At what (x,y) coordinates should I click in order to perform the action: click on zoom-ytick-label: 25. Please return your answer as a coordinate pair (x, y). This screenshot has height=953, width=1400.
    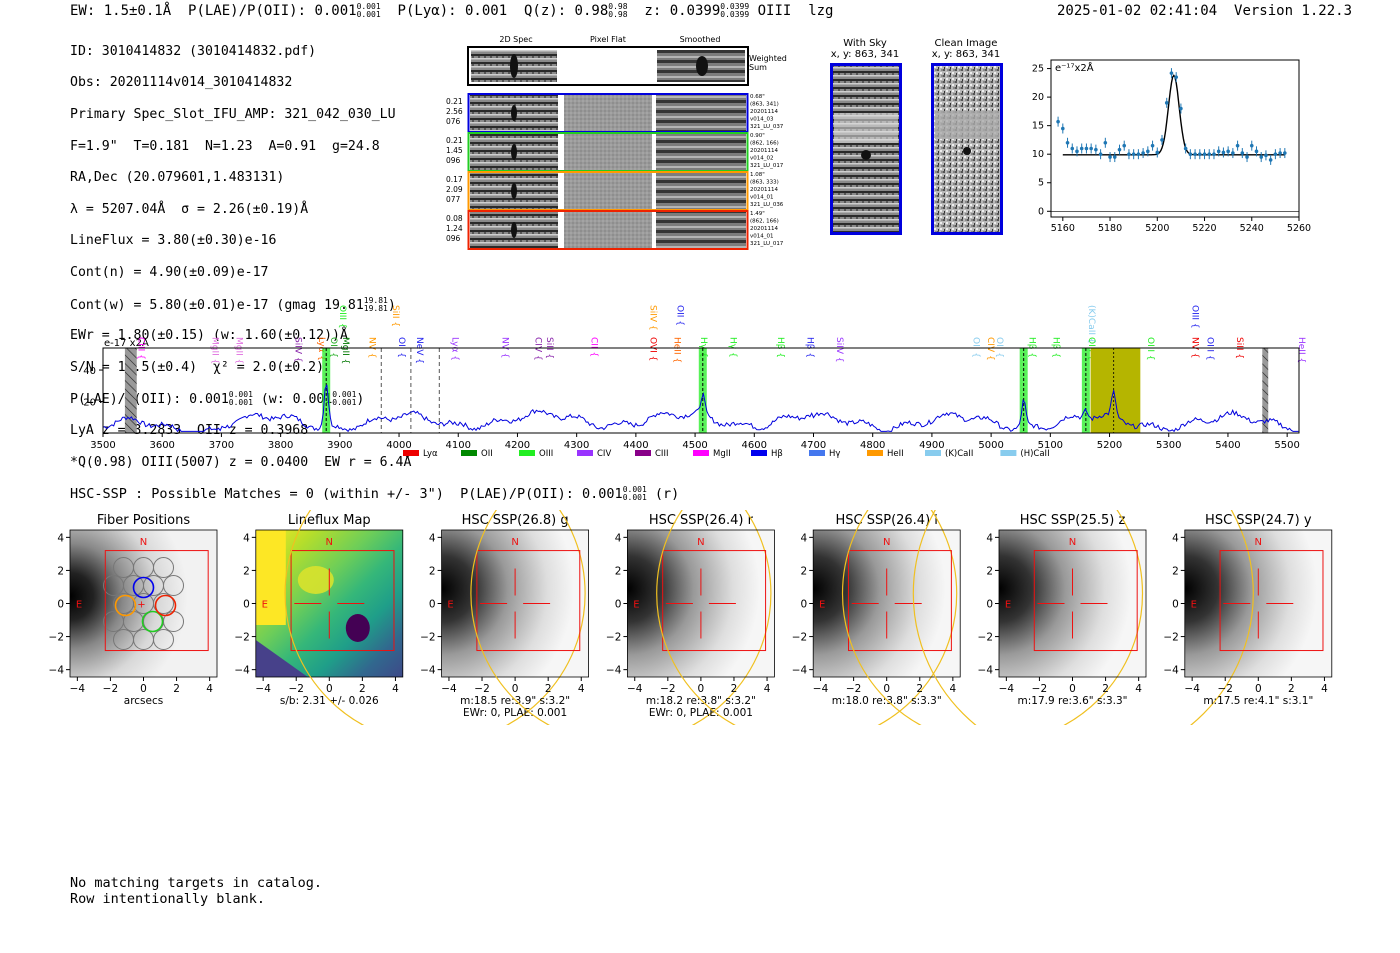
    Looking at the image, I should click on (1038, 69).